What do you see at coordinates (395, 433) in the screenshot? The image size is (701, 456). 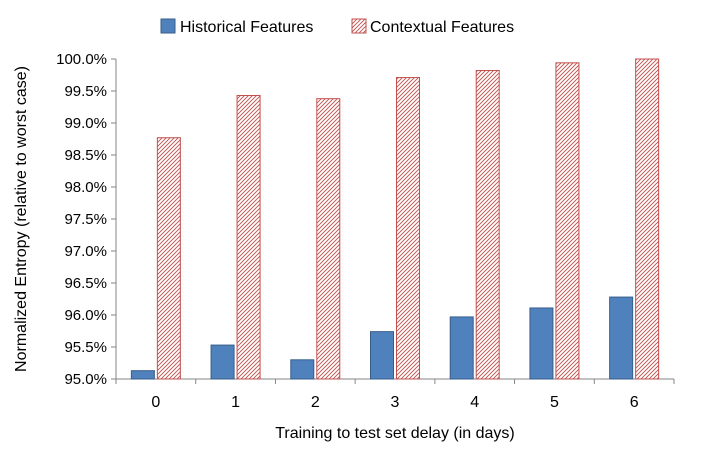 I see `x-axis-title: Training to test set delay (in days)` at bounding box center [395, 433].